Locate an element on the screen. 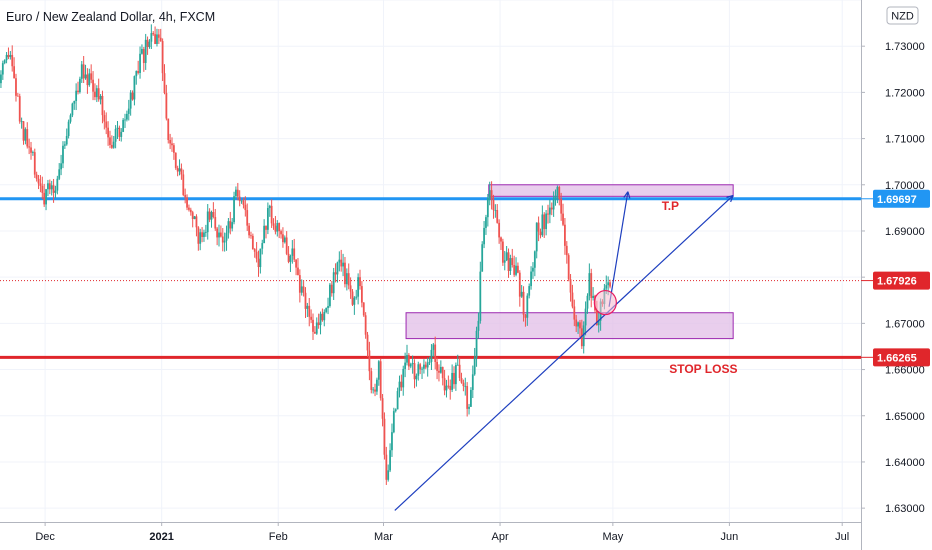 This screenshot has width=932, height=550. time-axis is located at coordinates (430, 536).